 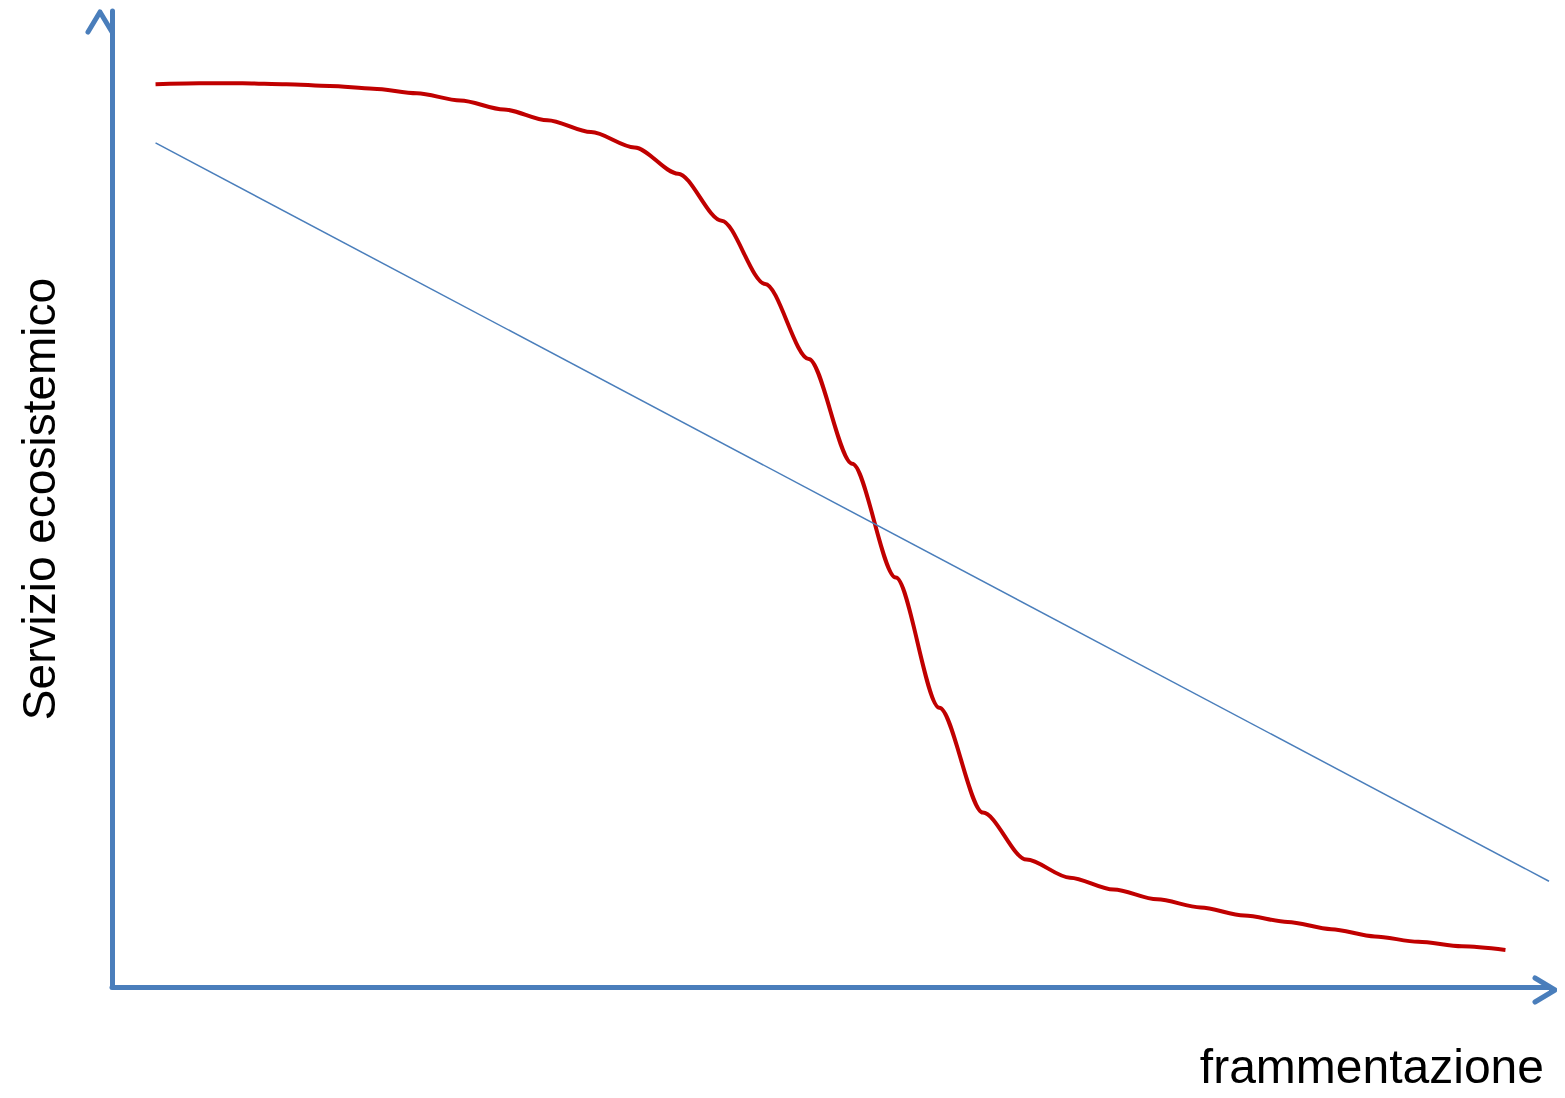 I want to click on x-axis-title: frammentazione, so click(x=1371, y=1066).